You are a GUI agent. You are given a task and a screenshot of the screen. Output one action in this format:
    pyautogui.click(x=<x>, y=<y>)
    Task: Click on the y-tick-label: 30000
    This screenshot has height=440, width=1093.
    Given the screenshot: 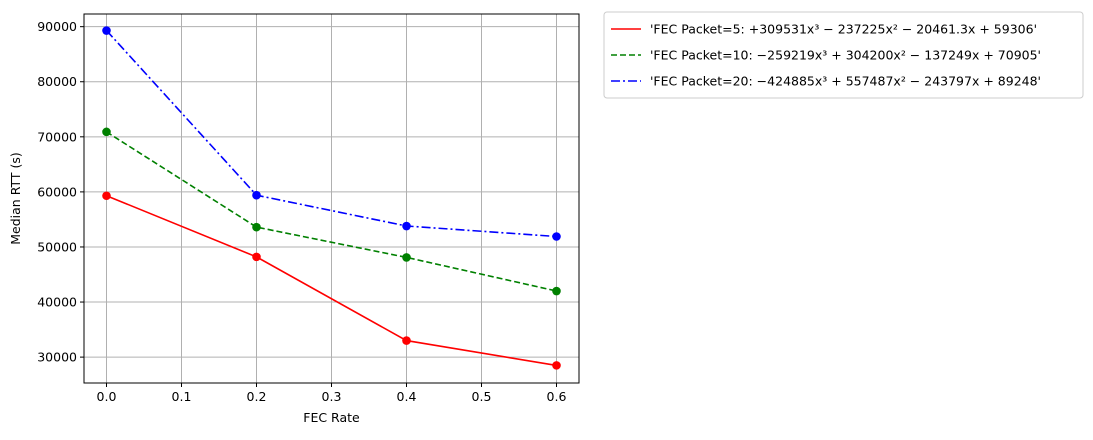 What is the action you would take?
    pyautogui.click(x=57, y=357)
    